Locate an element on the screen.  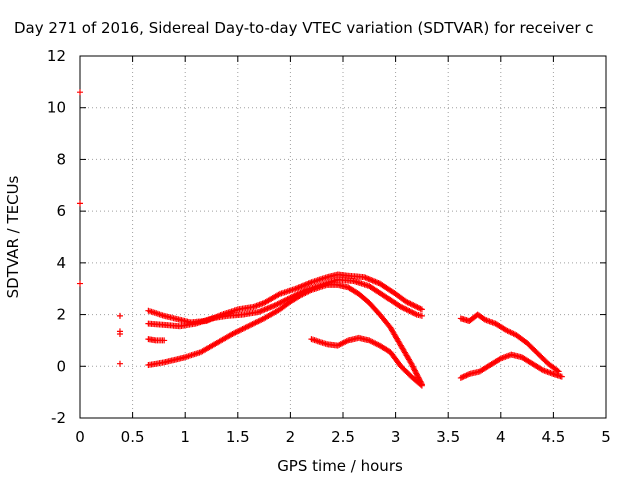
x-tick-label: 4 is located at coordinates (501, 437).